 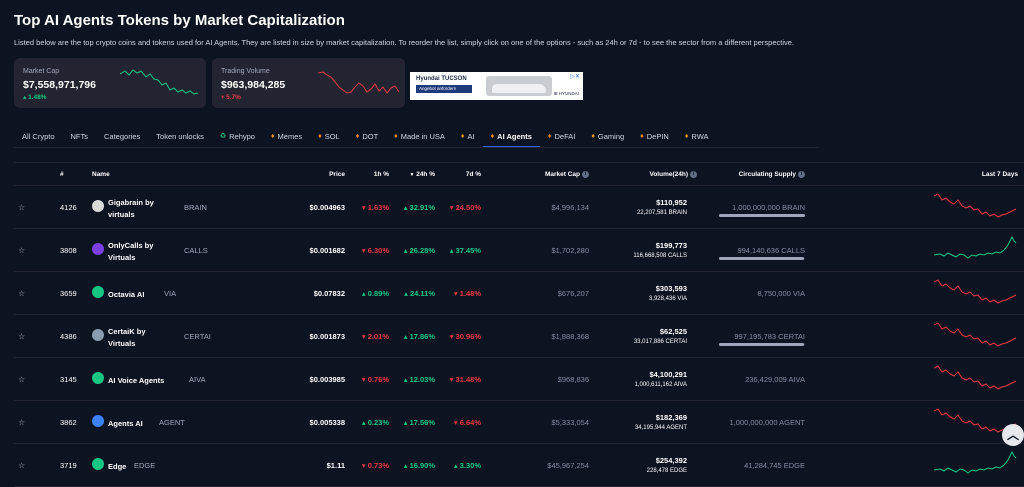 What do you see at coordinates (335, 465) in the screenshot?
I see `price: $1.11` at bounding box center [335, 465].